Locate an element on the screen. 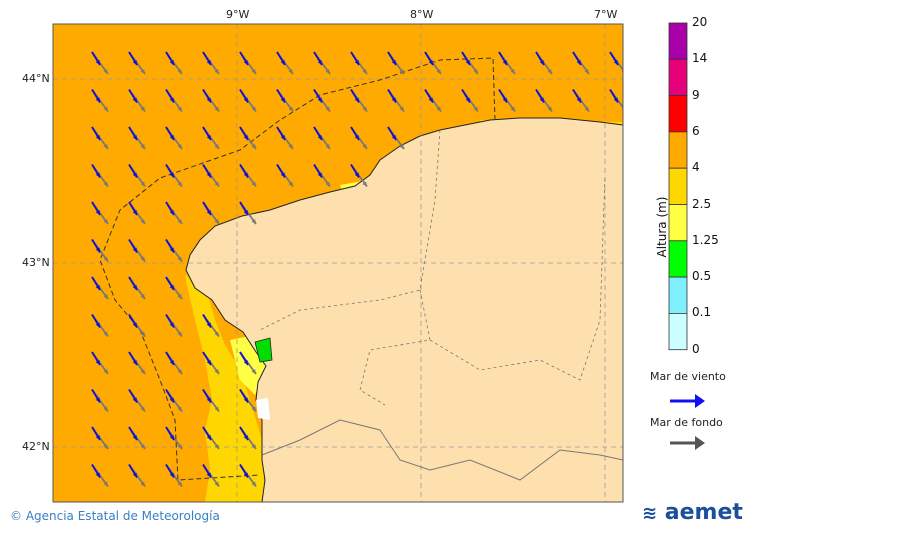 The height and width of the screenshot is (533, 900). lon-label: 8°W is located at coordinates (422, 14).